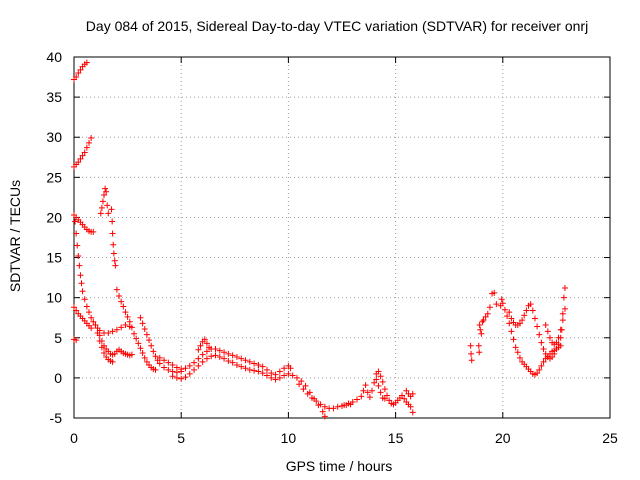  Describe the element at coordinates (54, 137) in the screenshot. I see `y-tick-label: 30` at that location.